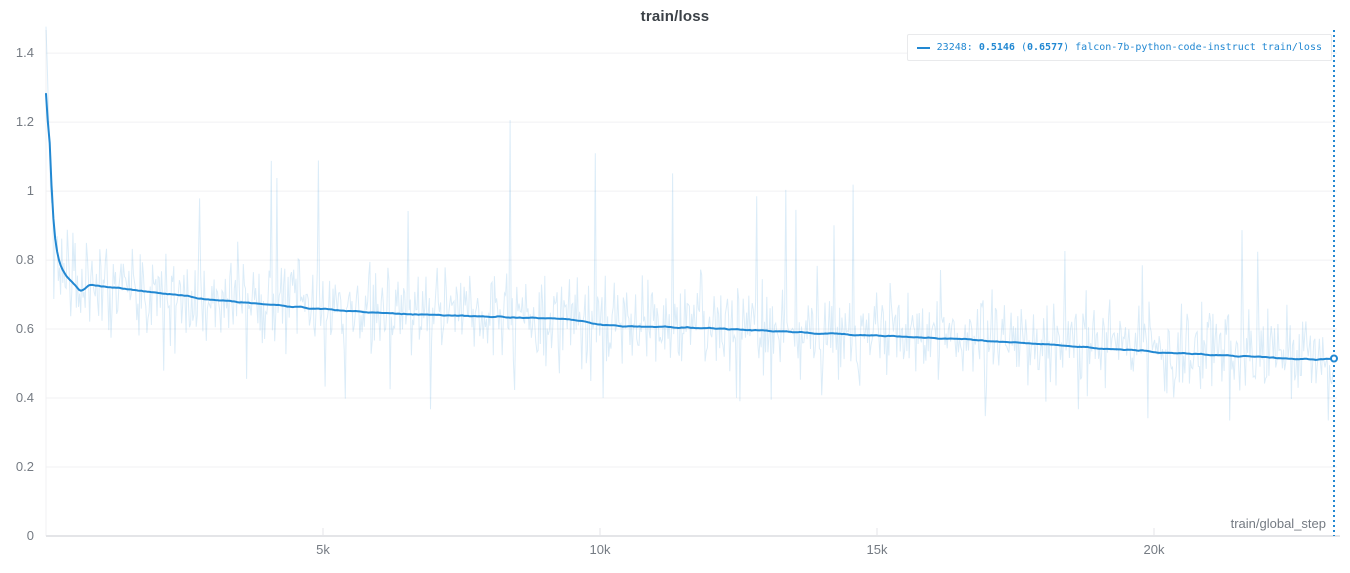  Describe the element at coordinates (30, 535) in the screenshot. I see `y-tick-label: 0` at that location.